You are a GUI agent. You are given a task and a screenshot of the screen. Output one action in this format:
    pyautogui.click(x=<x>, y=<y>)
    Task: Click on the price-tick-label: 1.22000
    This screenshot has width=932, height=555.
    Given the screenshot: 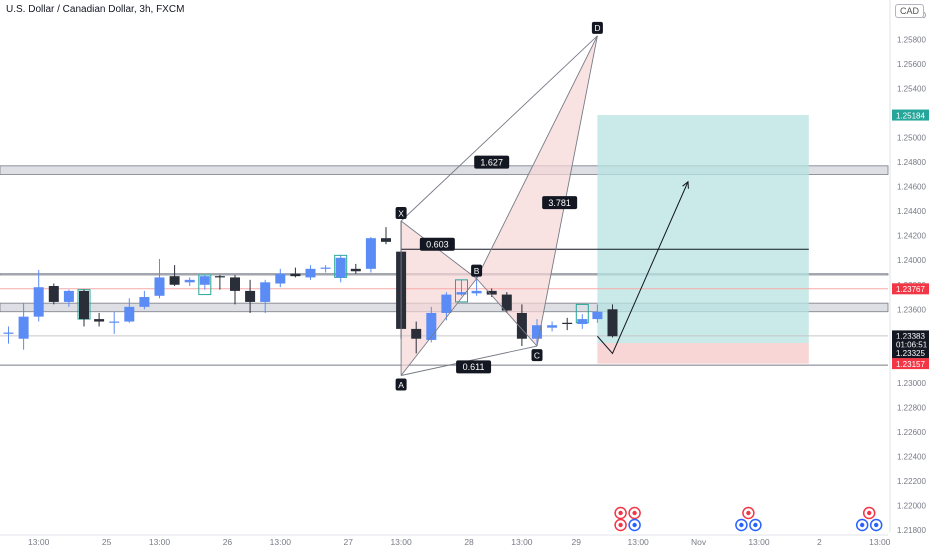 What is the action you would take?
    pyautogui.click(x=911, y=505)
    